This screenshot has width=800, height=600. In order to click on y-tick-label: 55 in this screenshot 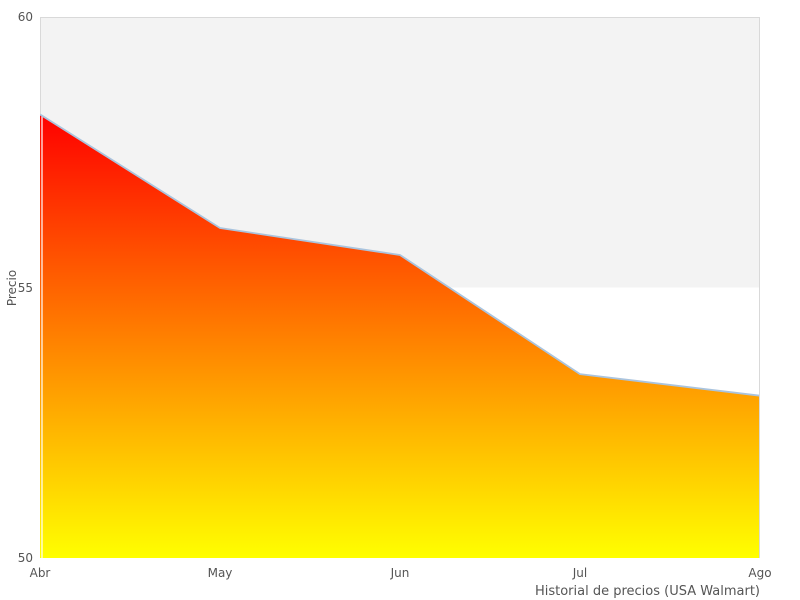, I will do `click(25, 288)`.